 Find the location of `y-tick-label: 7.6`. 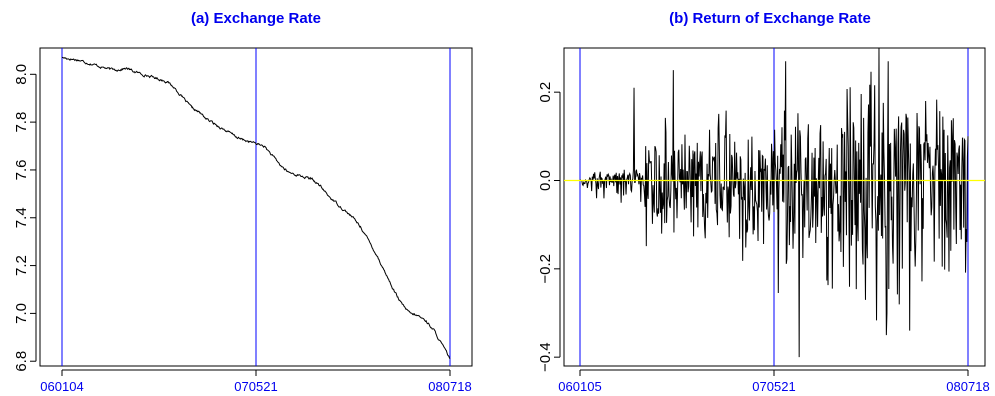

y-tick-label: 7.6 is located at coordinates (21, 170).